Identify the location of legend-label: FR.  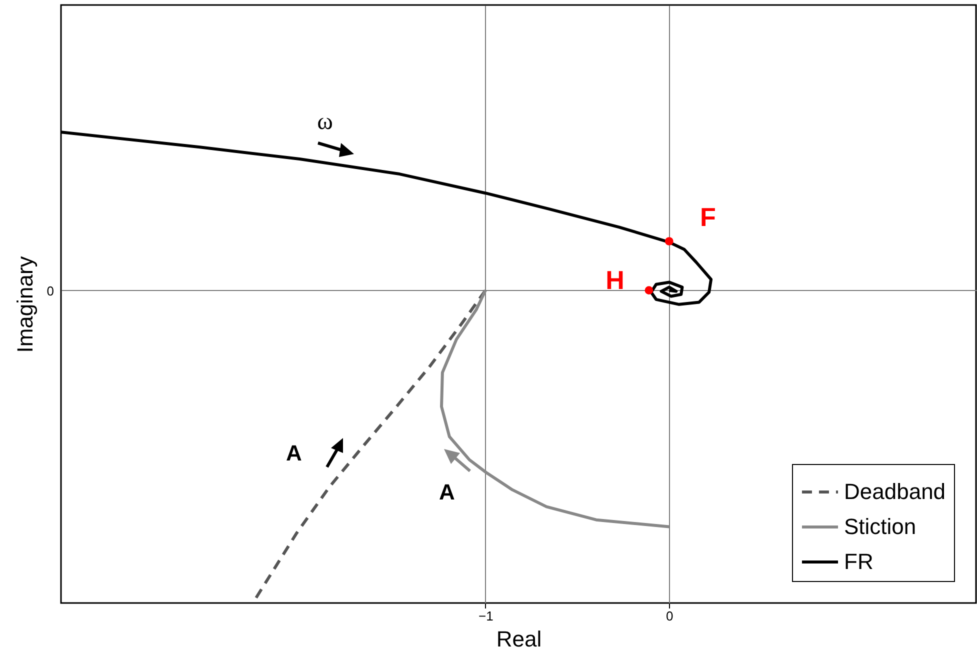
(859, 561).